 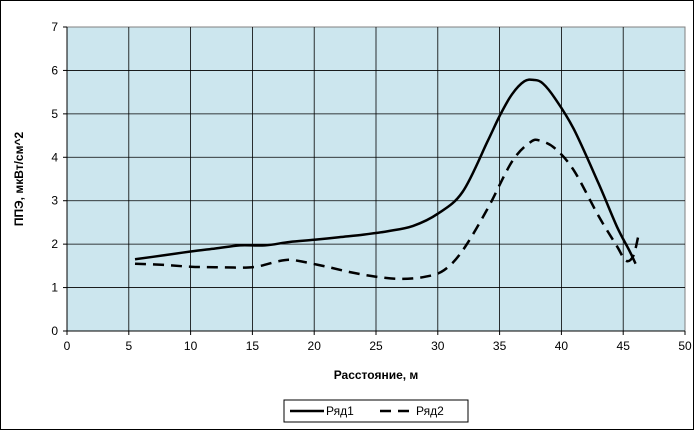 I want to click on x-tick-label: 0, so click(x=67, y=346).